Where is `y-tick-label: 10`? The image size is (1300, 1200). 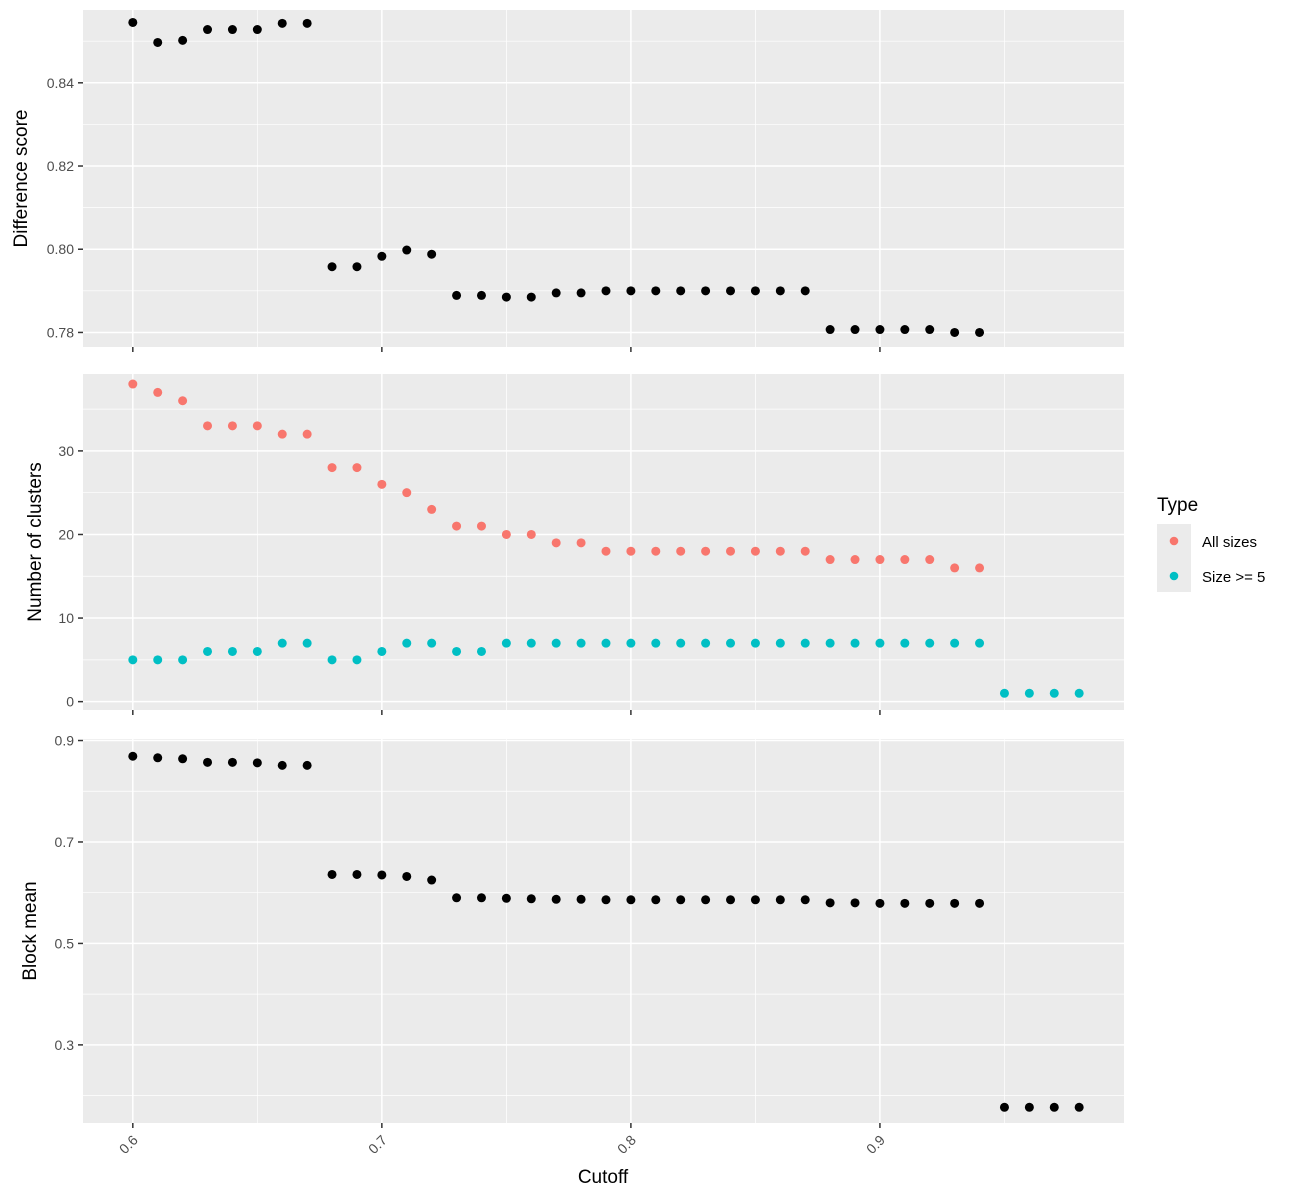
y-tick-label: 10 is located at coordinates (66, 618).